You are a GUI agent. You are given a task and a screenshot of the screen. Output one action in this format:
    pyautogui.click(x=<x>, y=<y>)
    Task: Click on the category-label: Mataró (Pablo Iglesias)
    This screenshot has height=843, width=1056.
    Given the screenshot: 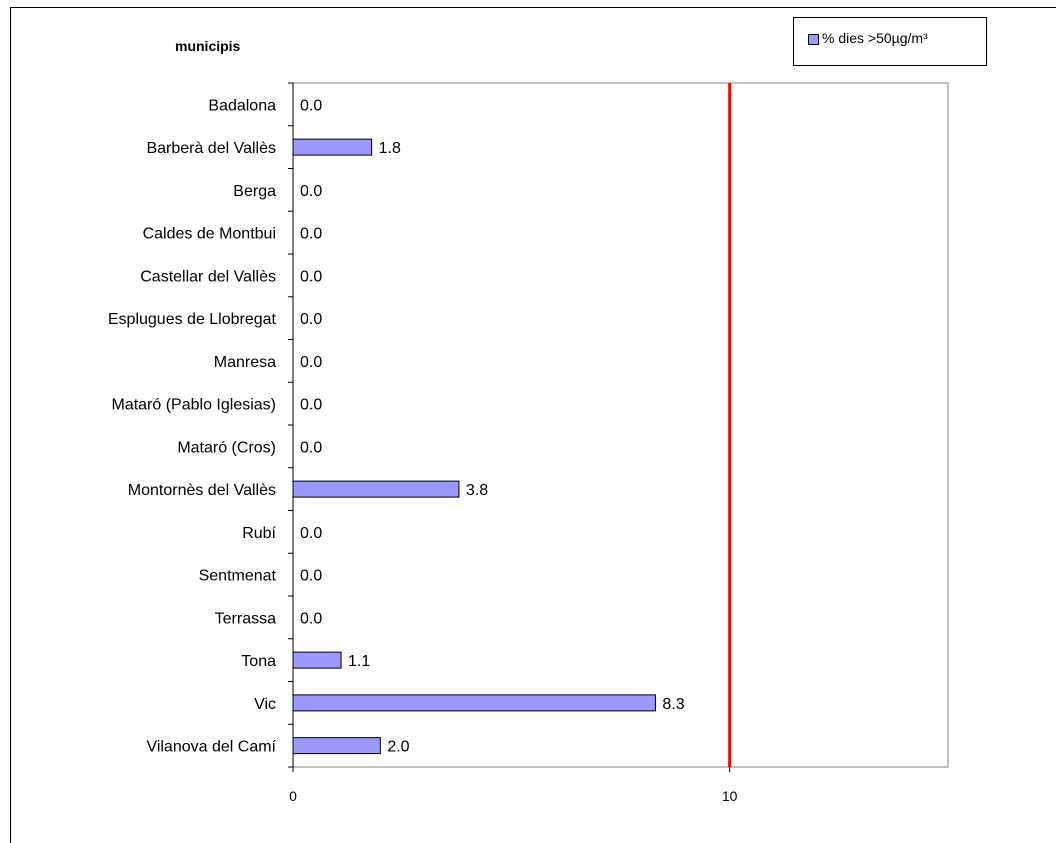 What is the action you would take?
    pyautogui.click(x=193, y=405)
    